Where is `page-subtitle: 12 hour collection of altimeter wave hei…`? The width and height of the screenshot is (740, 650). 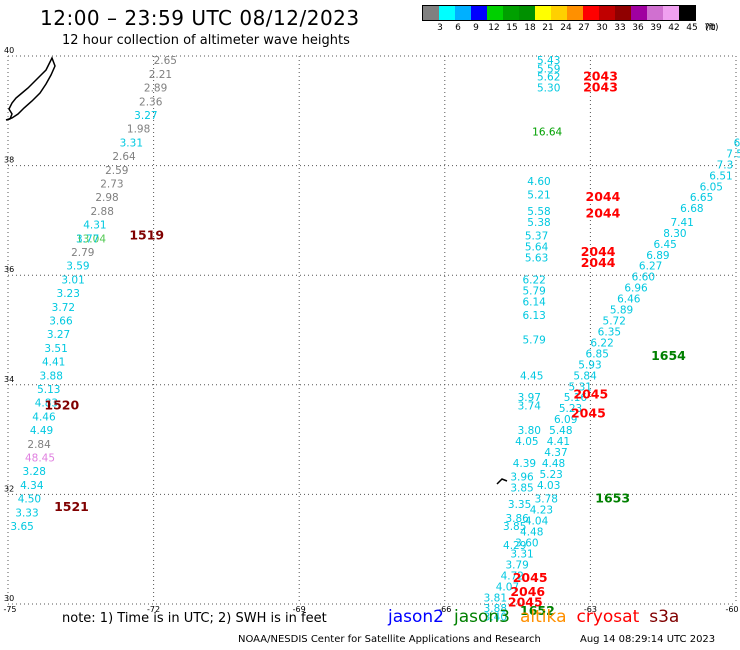
page-subtitle: 12 hour collection of altimeter wave hei… is located at coordinates (206, 40).